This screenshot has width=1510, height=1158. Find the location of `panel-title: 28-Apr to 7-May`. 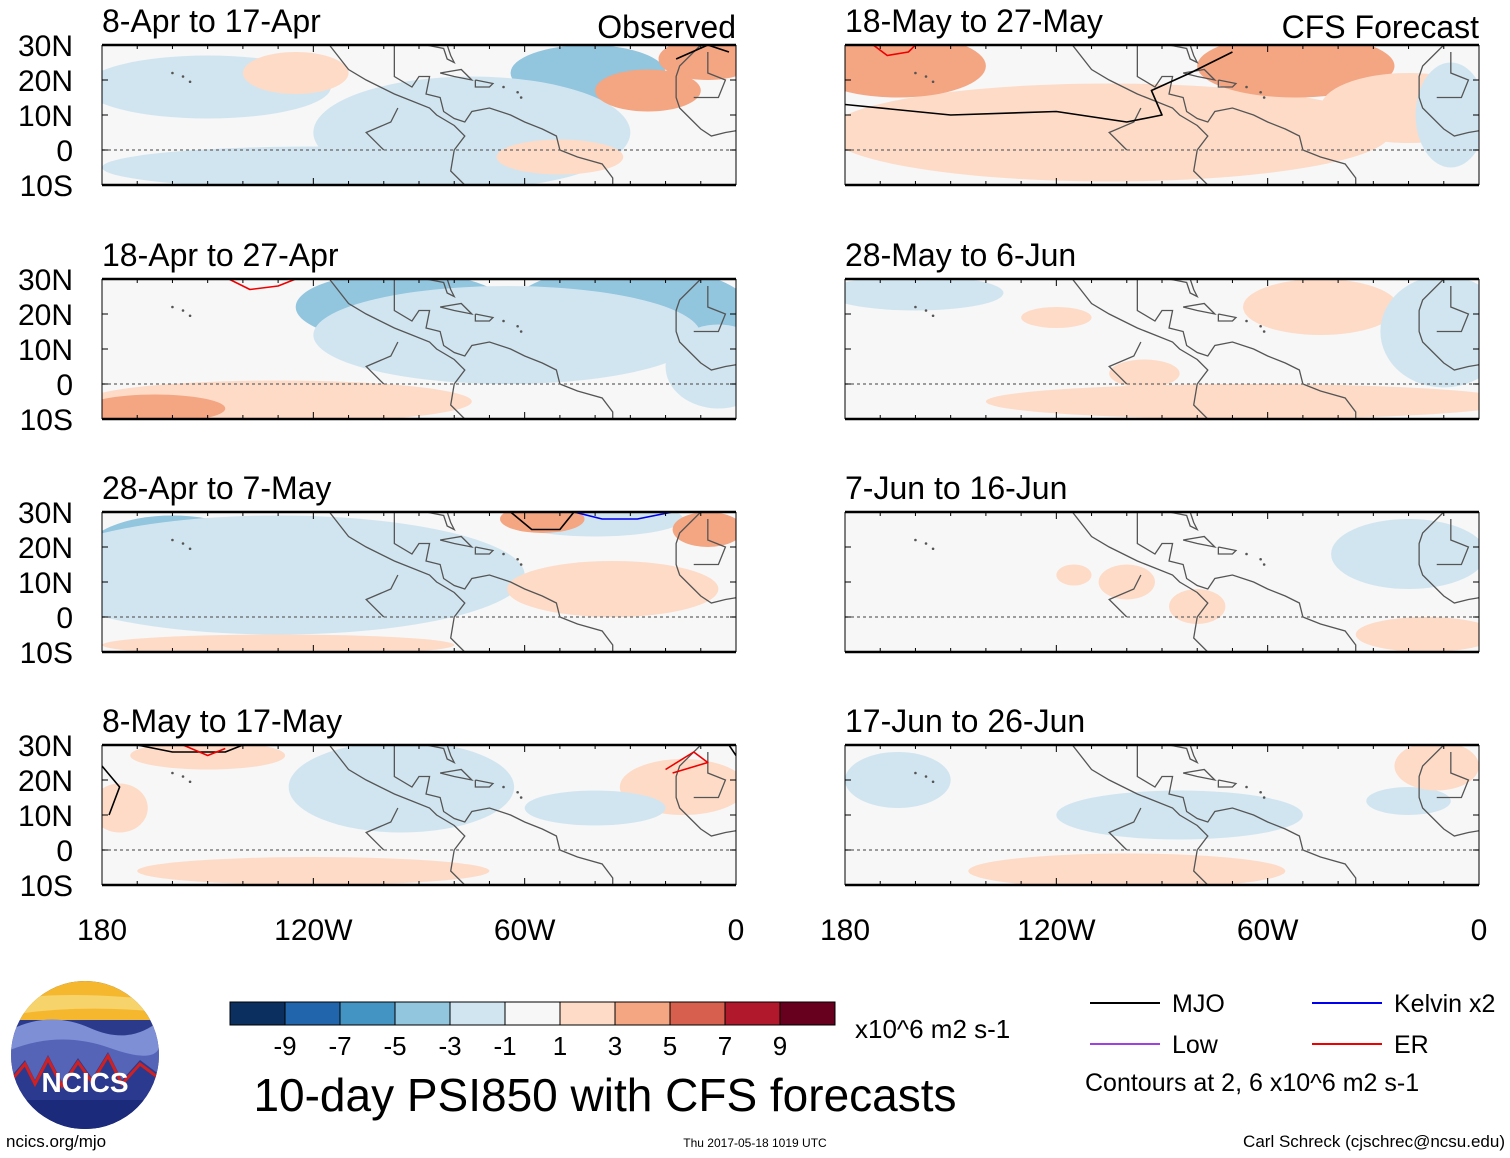

panel-title: 28-Apr to 7-May is located at coordinates (216, 488).